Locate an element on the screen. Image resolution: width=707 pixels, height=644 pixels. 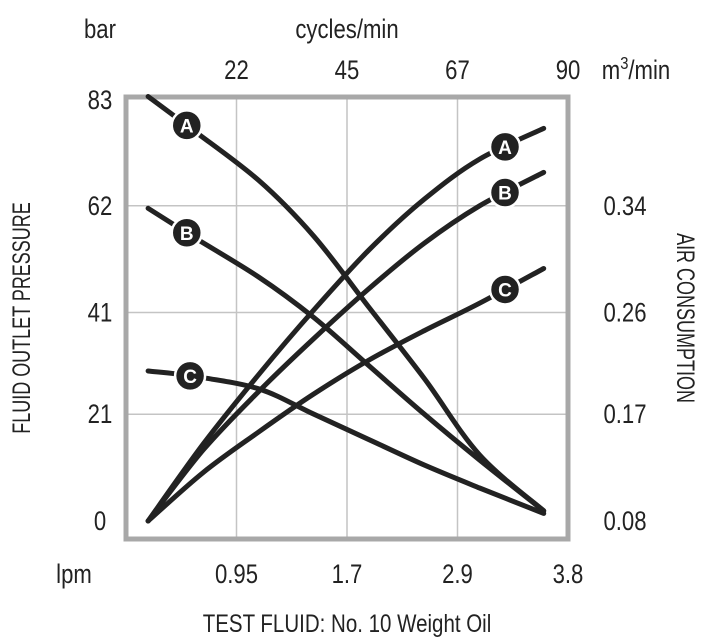
right-axis-ticks: 0.34 0.26 0.17 0.08 is located at coordinates (624, 364).